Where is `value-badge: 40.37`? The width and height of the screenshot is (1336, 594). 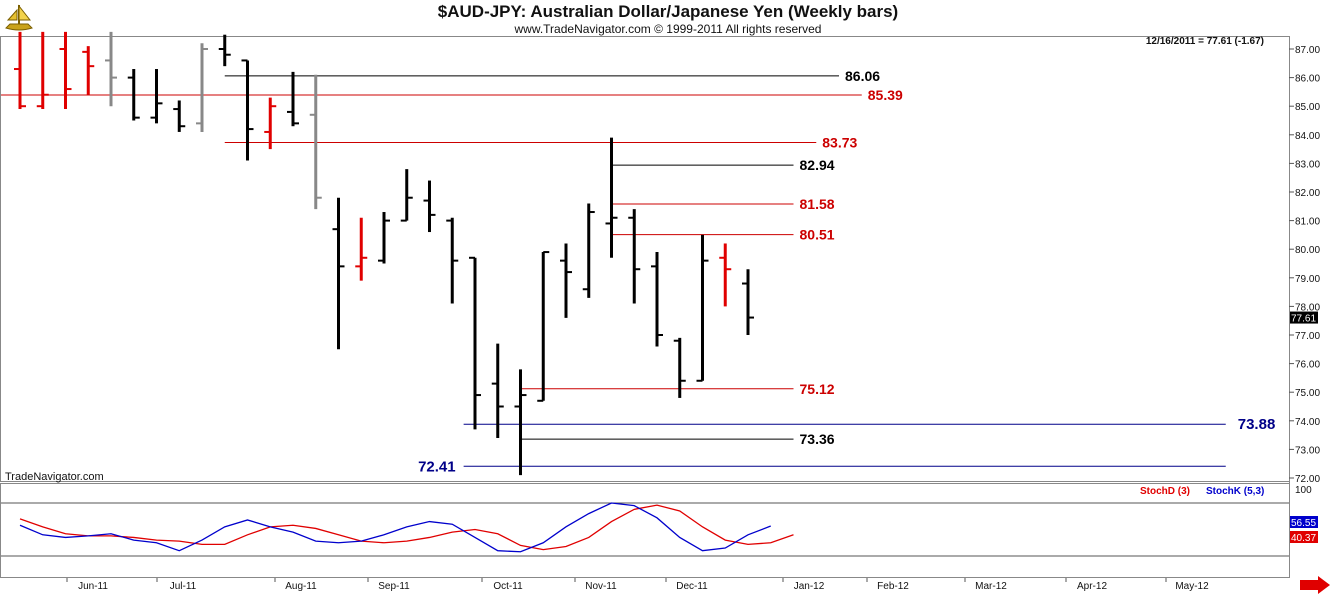 value-badge: 40.37 is located at coordinates (1304, 537).